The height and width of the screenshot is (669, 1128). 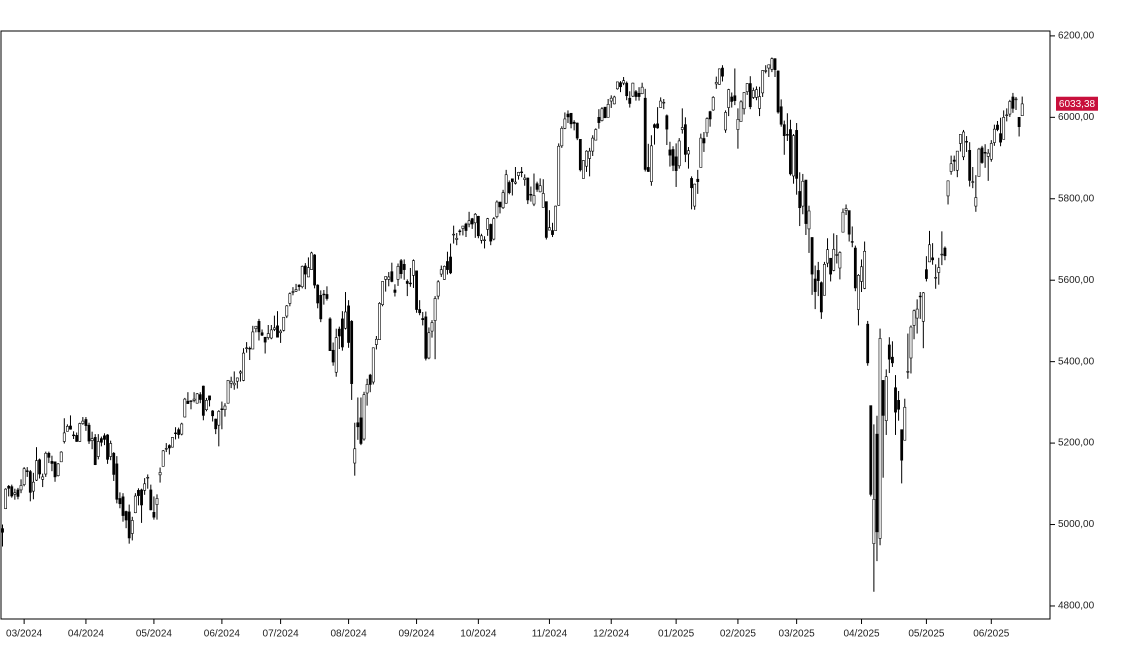 I want to click on x-tick-label: 10/2024, so click(x=478, y=634).